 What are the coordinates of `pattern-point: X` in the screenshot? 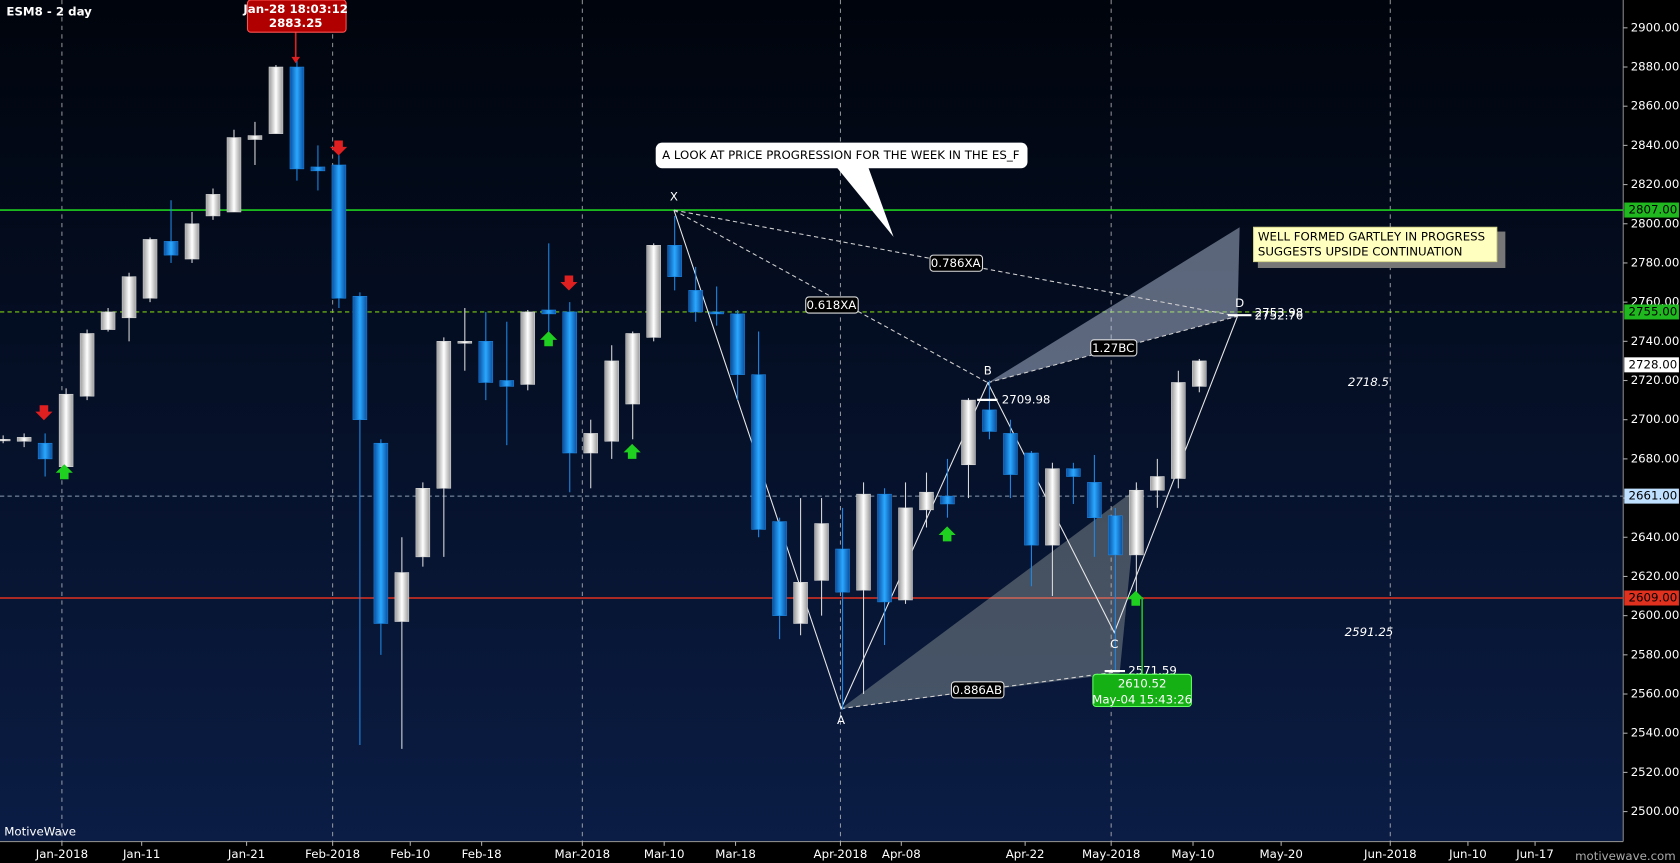 It's located at (674, 197).